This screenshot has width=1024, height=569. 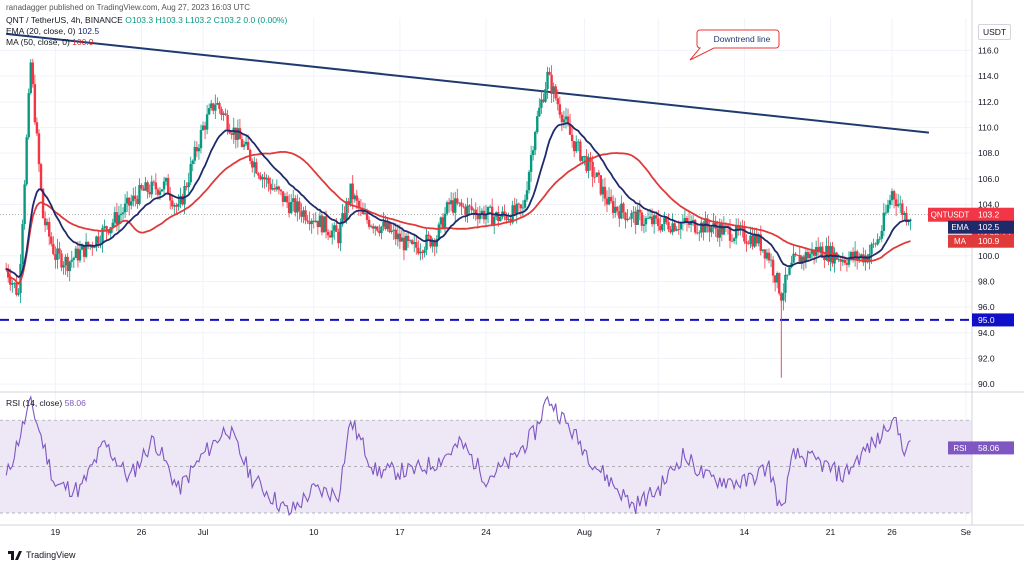 I want to click on price-tick-label: 98.0, so click(x=986, y=281).